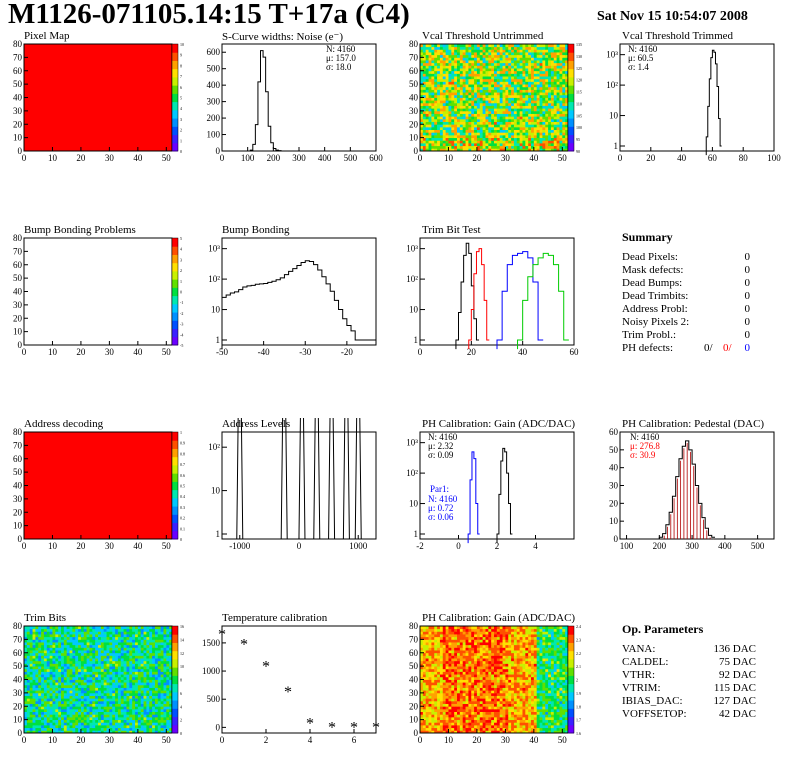 This screenshot has width=796, height=772. I want to click on y-tick-label: 10, so click(18, 138).